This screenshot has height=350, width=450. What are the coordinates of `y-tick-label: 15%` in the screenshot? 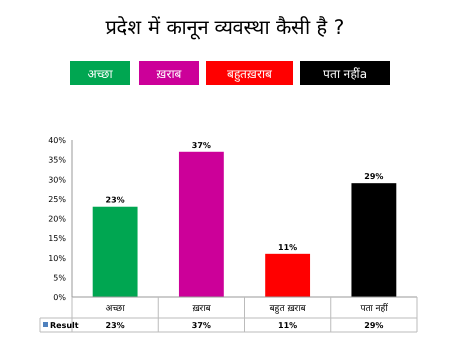 It's located at (57, 239).